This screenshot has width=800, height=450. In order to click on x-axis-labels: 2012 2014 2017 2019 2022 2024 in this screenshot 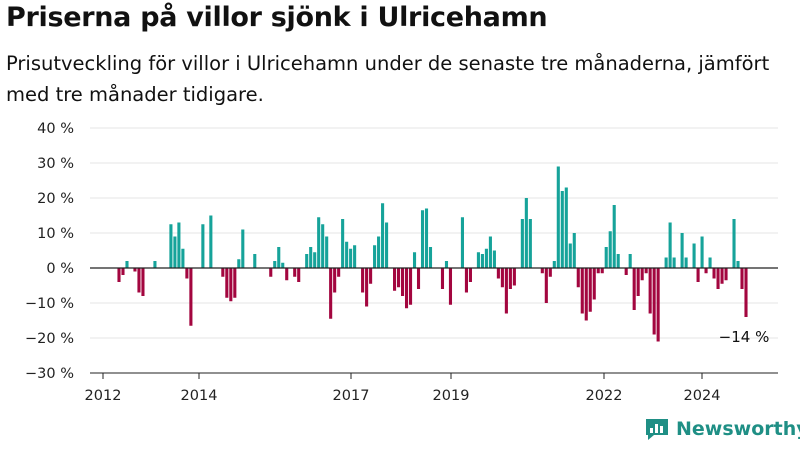, I will do `click(403, 388)`.